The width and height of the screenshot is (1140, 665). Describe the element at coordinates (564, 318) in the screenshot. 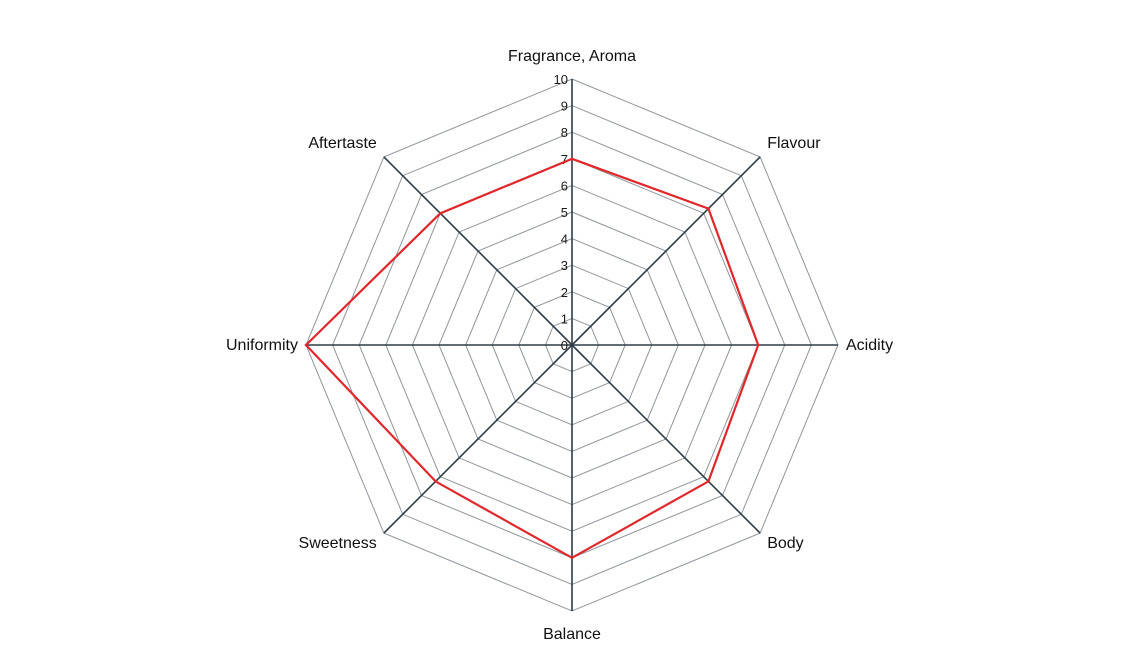

I see `tick-label: 1` at that location.